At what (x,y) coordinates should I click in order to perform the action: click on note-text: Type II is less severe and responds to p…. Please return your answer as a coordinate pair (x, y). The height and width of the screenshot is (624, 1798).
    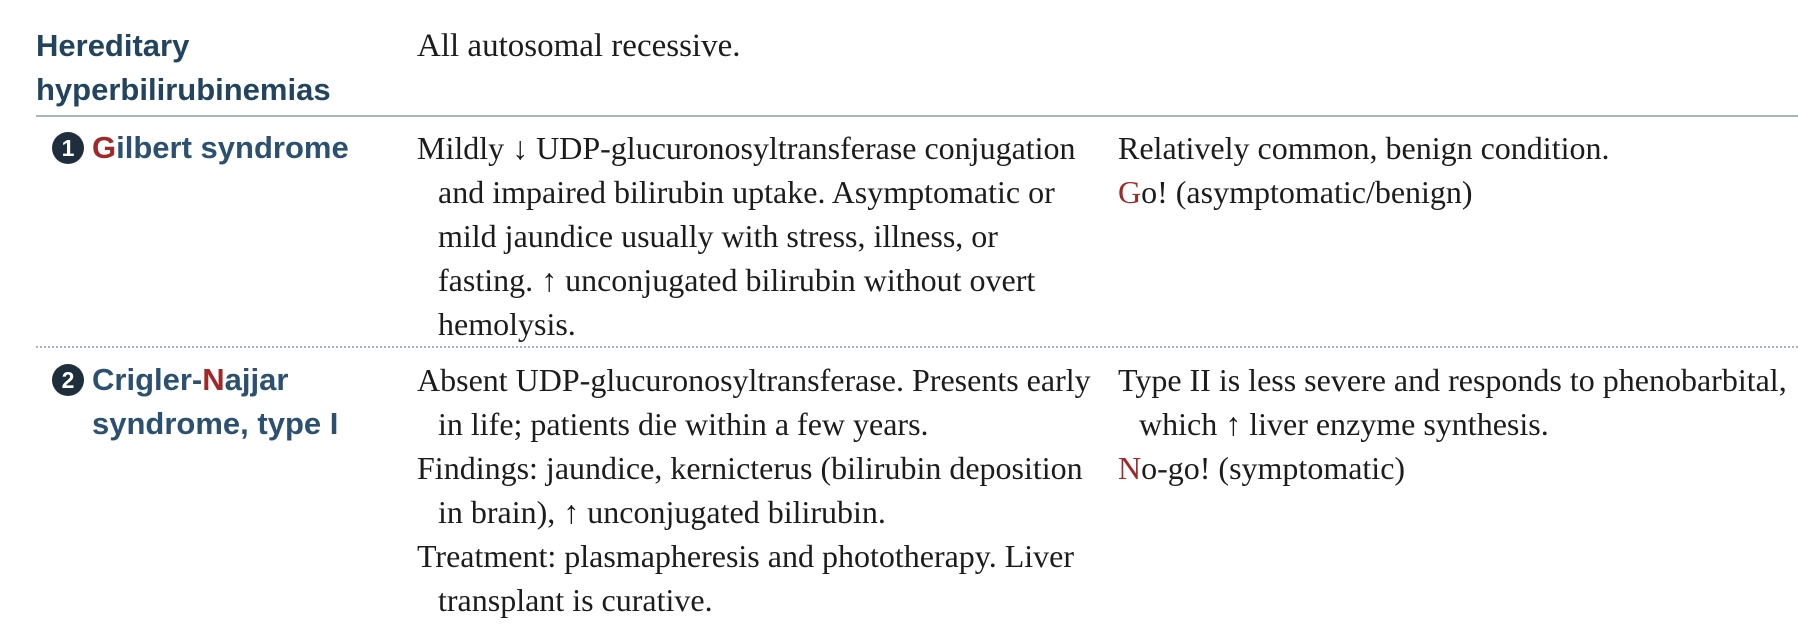
    Looking at the image, I should click on (1452, 402).